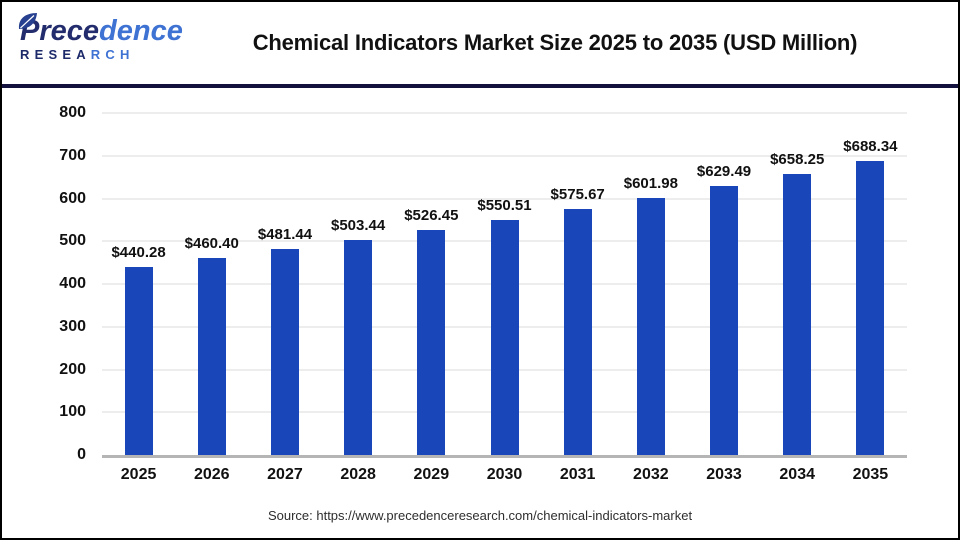 The width and height of the screenshot is (960, 540). I want to click on x-tick-label-2031: 2031, so click(577, 474).